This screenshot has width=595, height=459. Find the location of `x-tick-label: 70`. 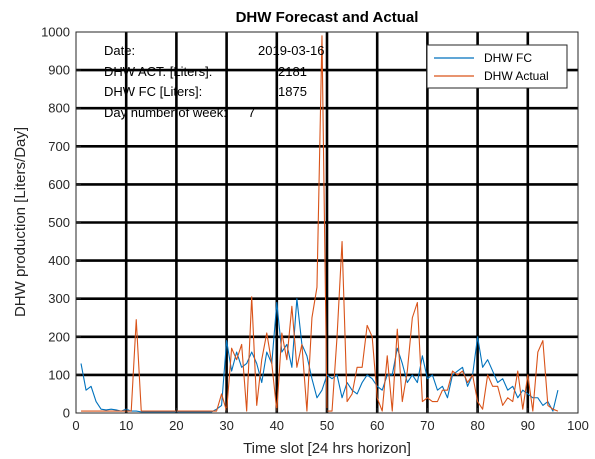

x-tick-label: 70 is located at coordinates (427, 425).